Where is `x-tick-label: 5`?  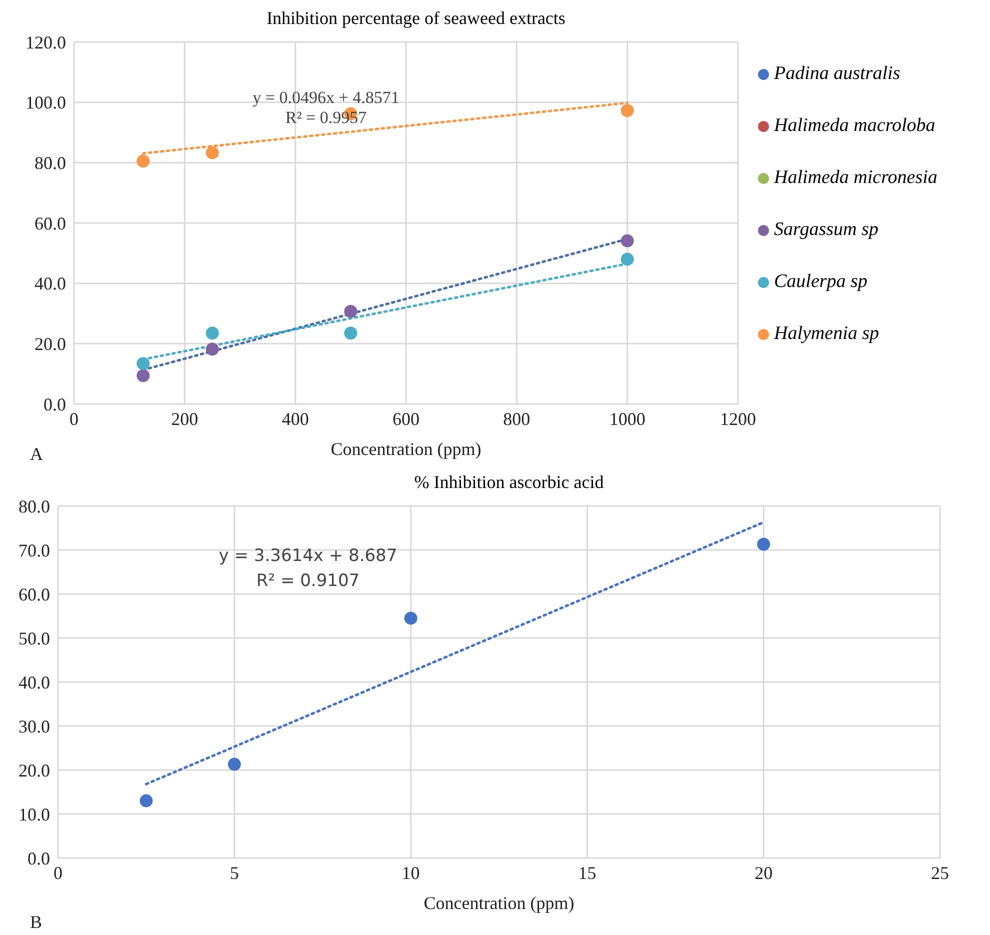
x-tick-label: 5 is located at coordinates (234, 872).